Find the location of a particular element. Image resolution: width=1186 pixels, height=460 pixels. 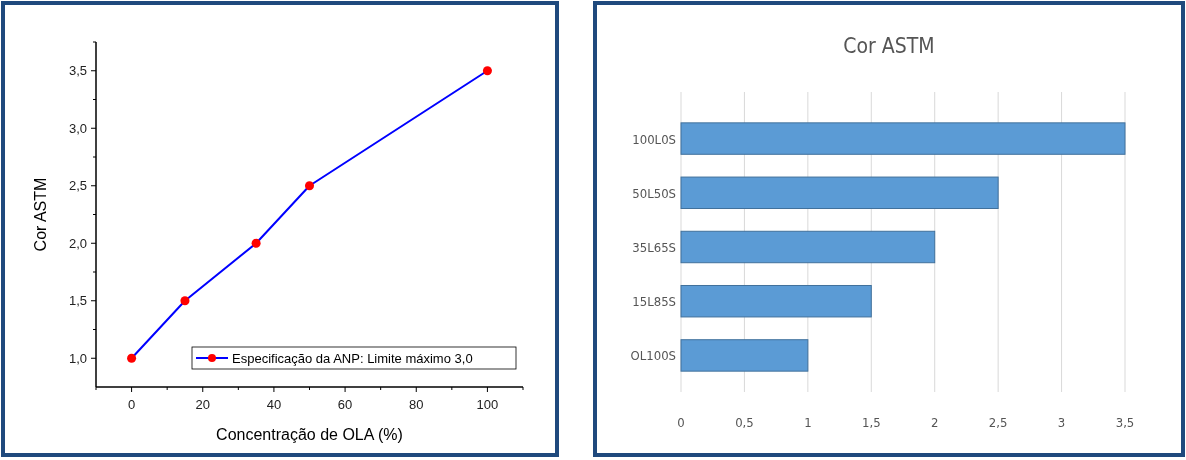

legend-label: Especificação da ANP: Limite máximo 3,0 is located at coordinates (352, 358).